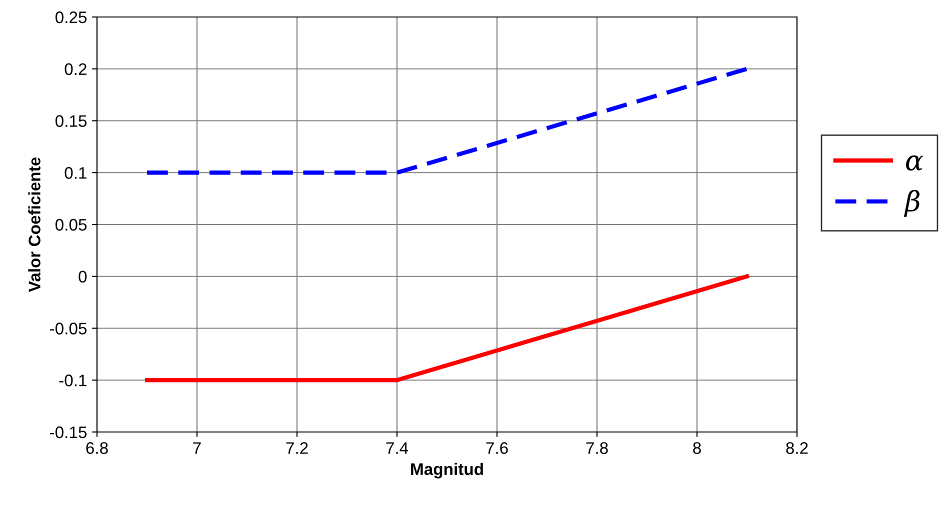  Describe the element at coordinates (597, 448) in the screenshot. I see `x-tick-label: 7.8` at that location.